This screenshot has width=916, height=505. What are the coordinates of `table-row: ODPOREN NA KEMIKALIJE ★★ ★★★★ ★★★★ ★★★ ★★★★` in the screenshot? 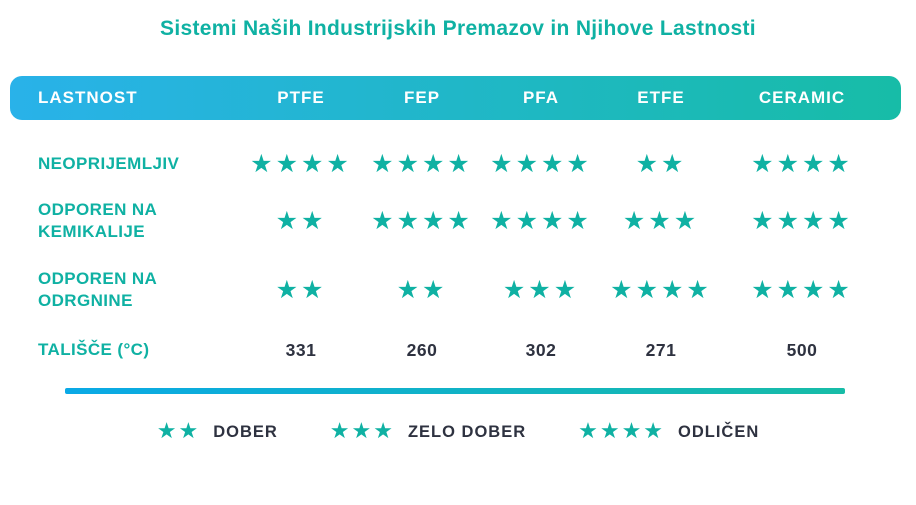 It's located at (455, 221).